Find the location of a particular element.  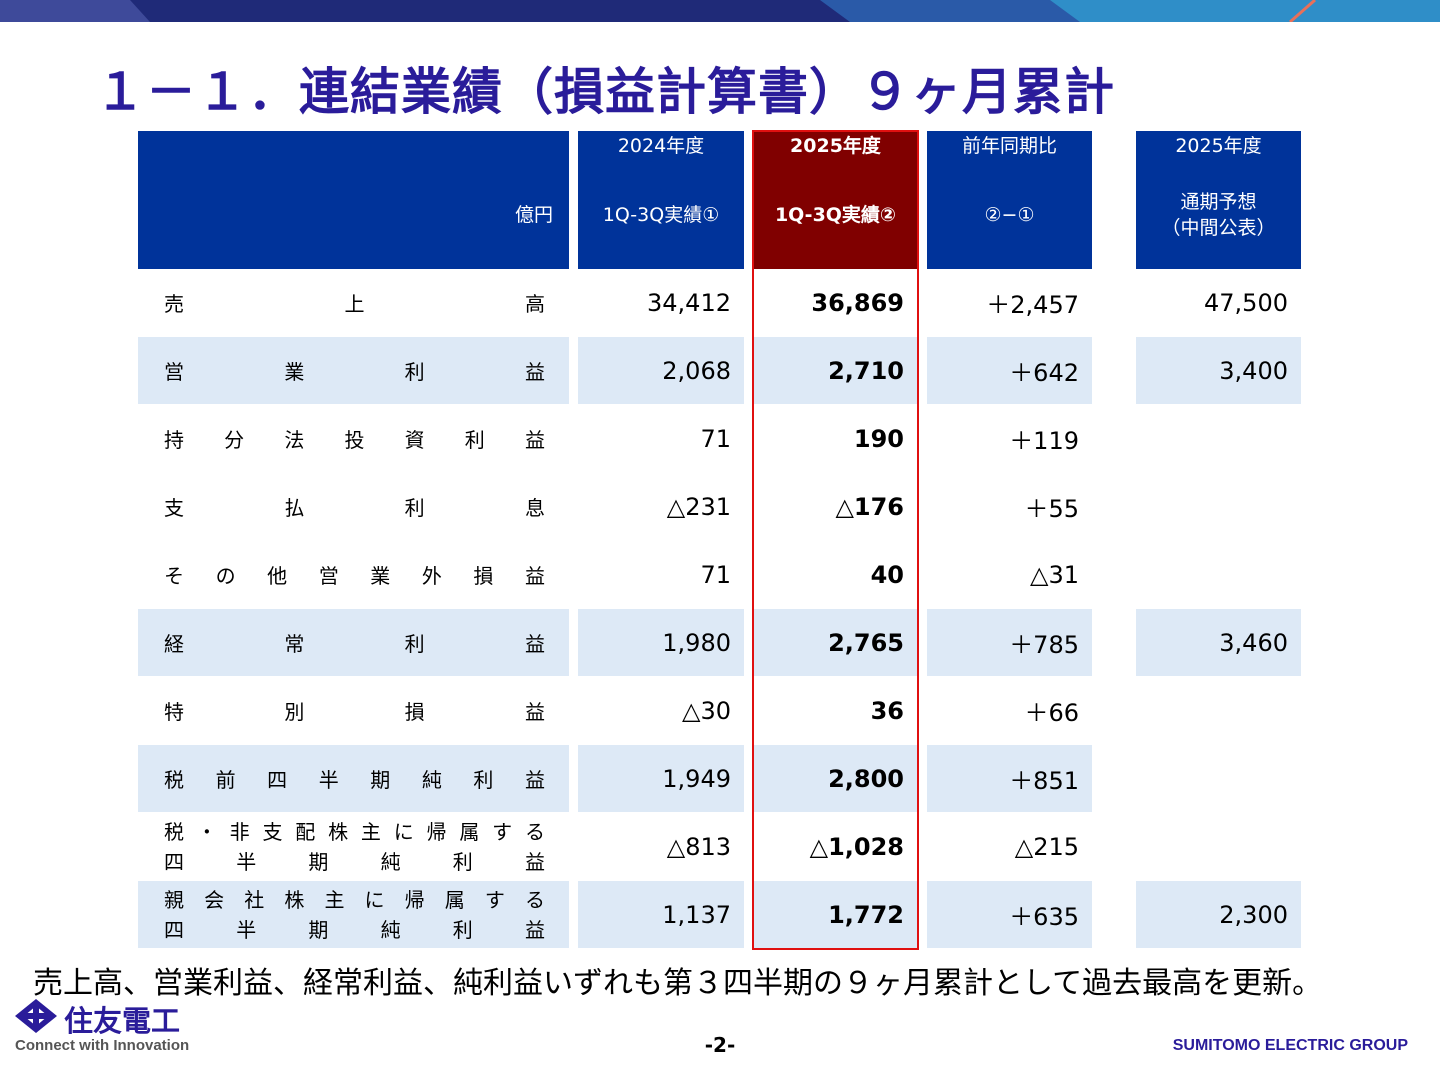

row-label-char: 息 is located at coordinates (534, 508).